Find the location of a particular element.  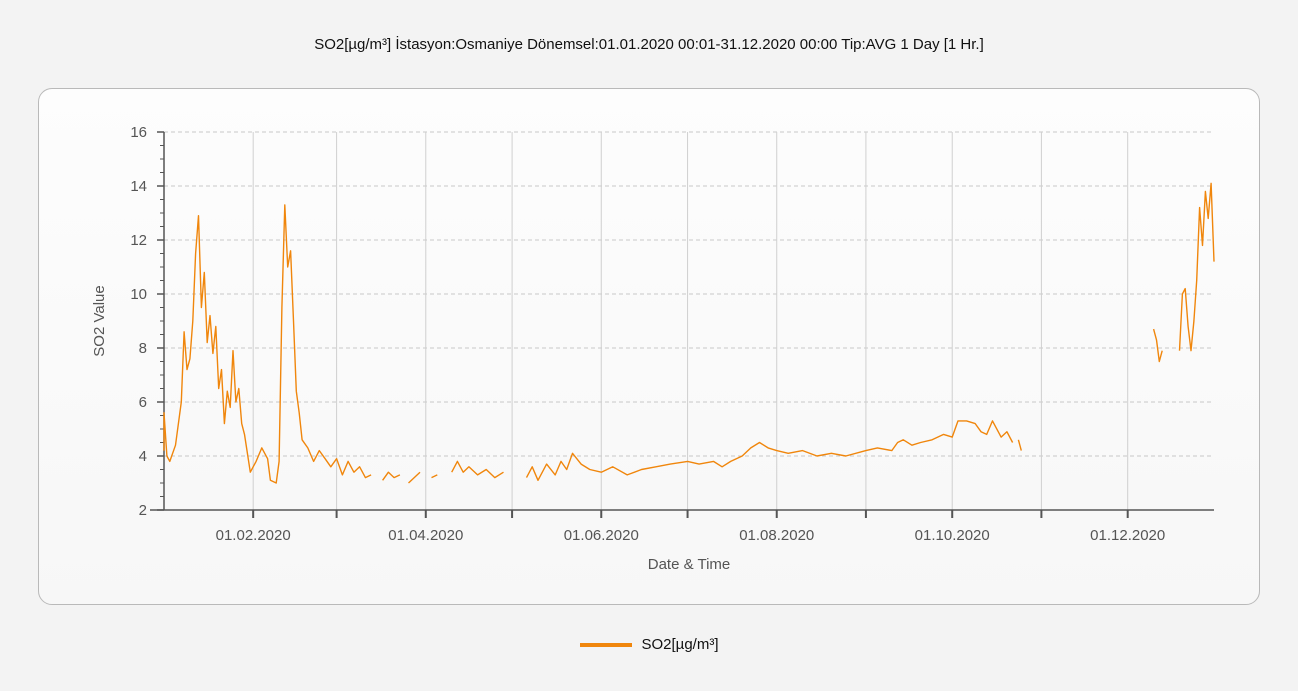

y-tick-label: 16 is located at coordinates (138, 132).